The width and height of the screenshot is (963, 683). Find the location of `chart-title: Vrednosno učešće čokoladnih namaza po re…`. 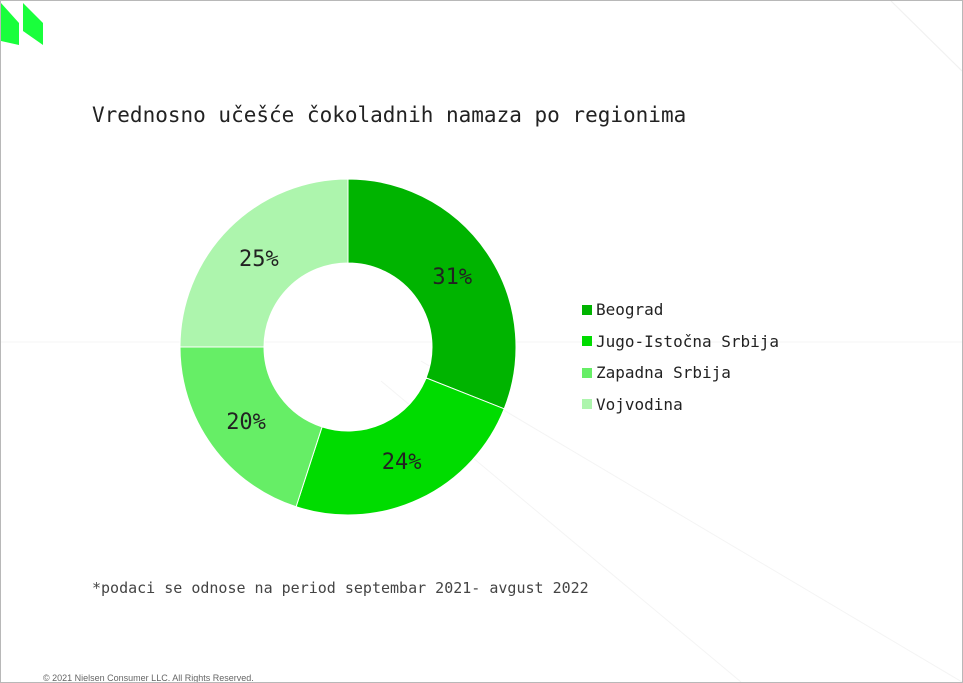

chart-title: Vrednosno učešće čokoladnih namaza po re… is located at coordinates (389, 115).